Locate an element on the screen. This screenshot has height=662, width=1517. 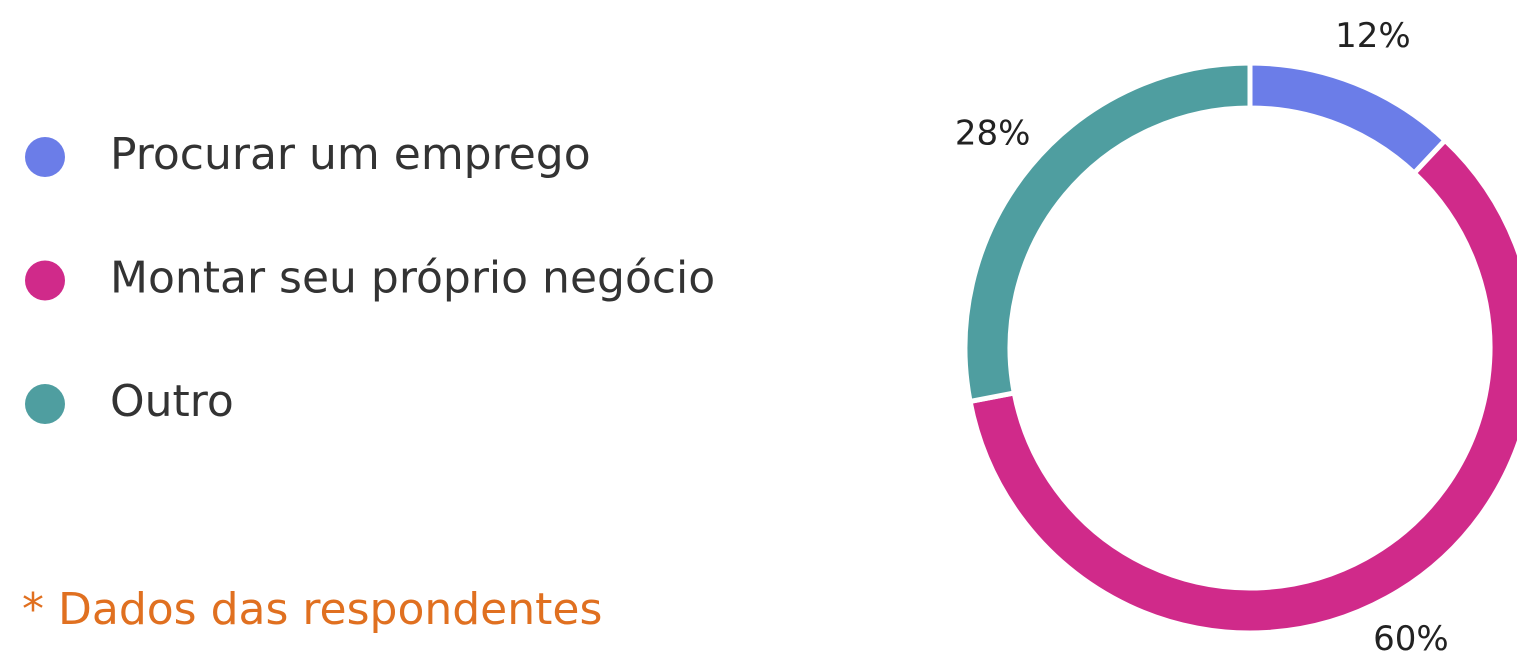
legend-text: Procurar um emprego is located at coordinates (350, 154).